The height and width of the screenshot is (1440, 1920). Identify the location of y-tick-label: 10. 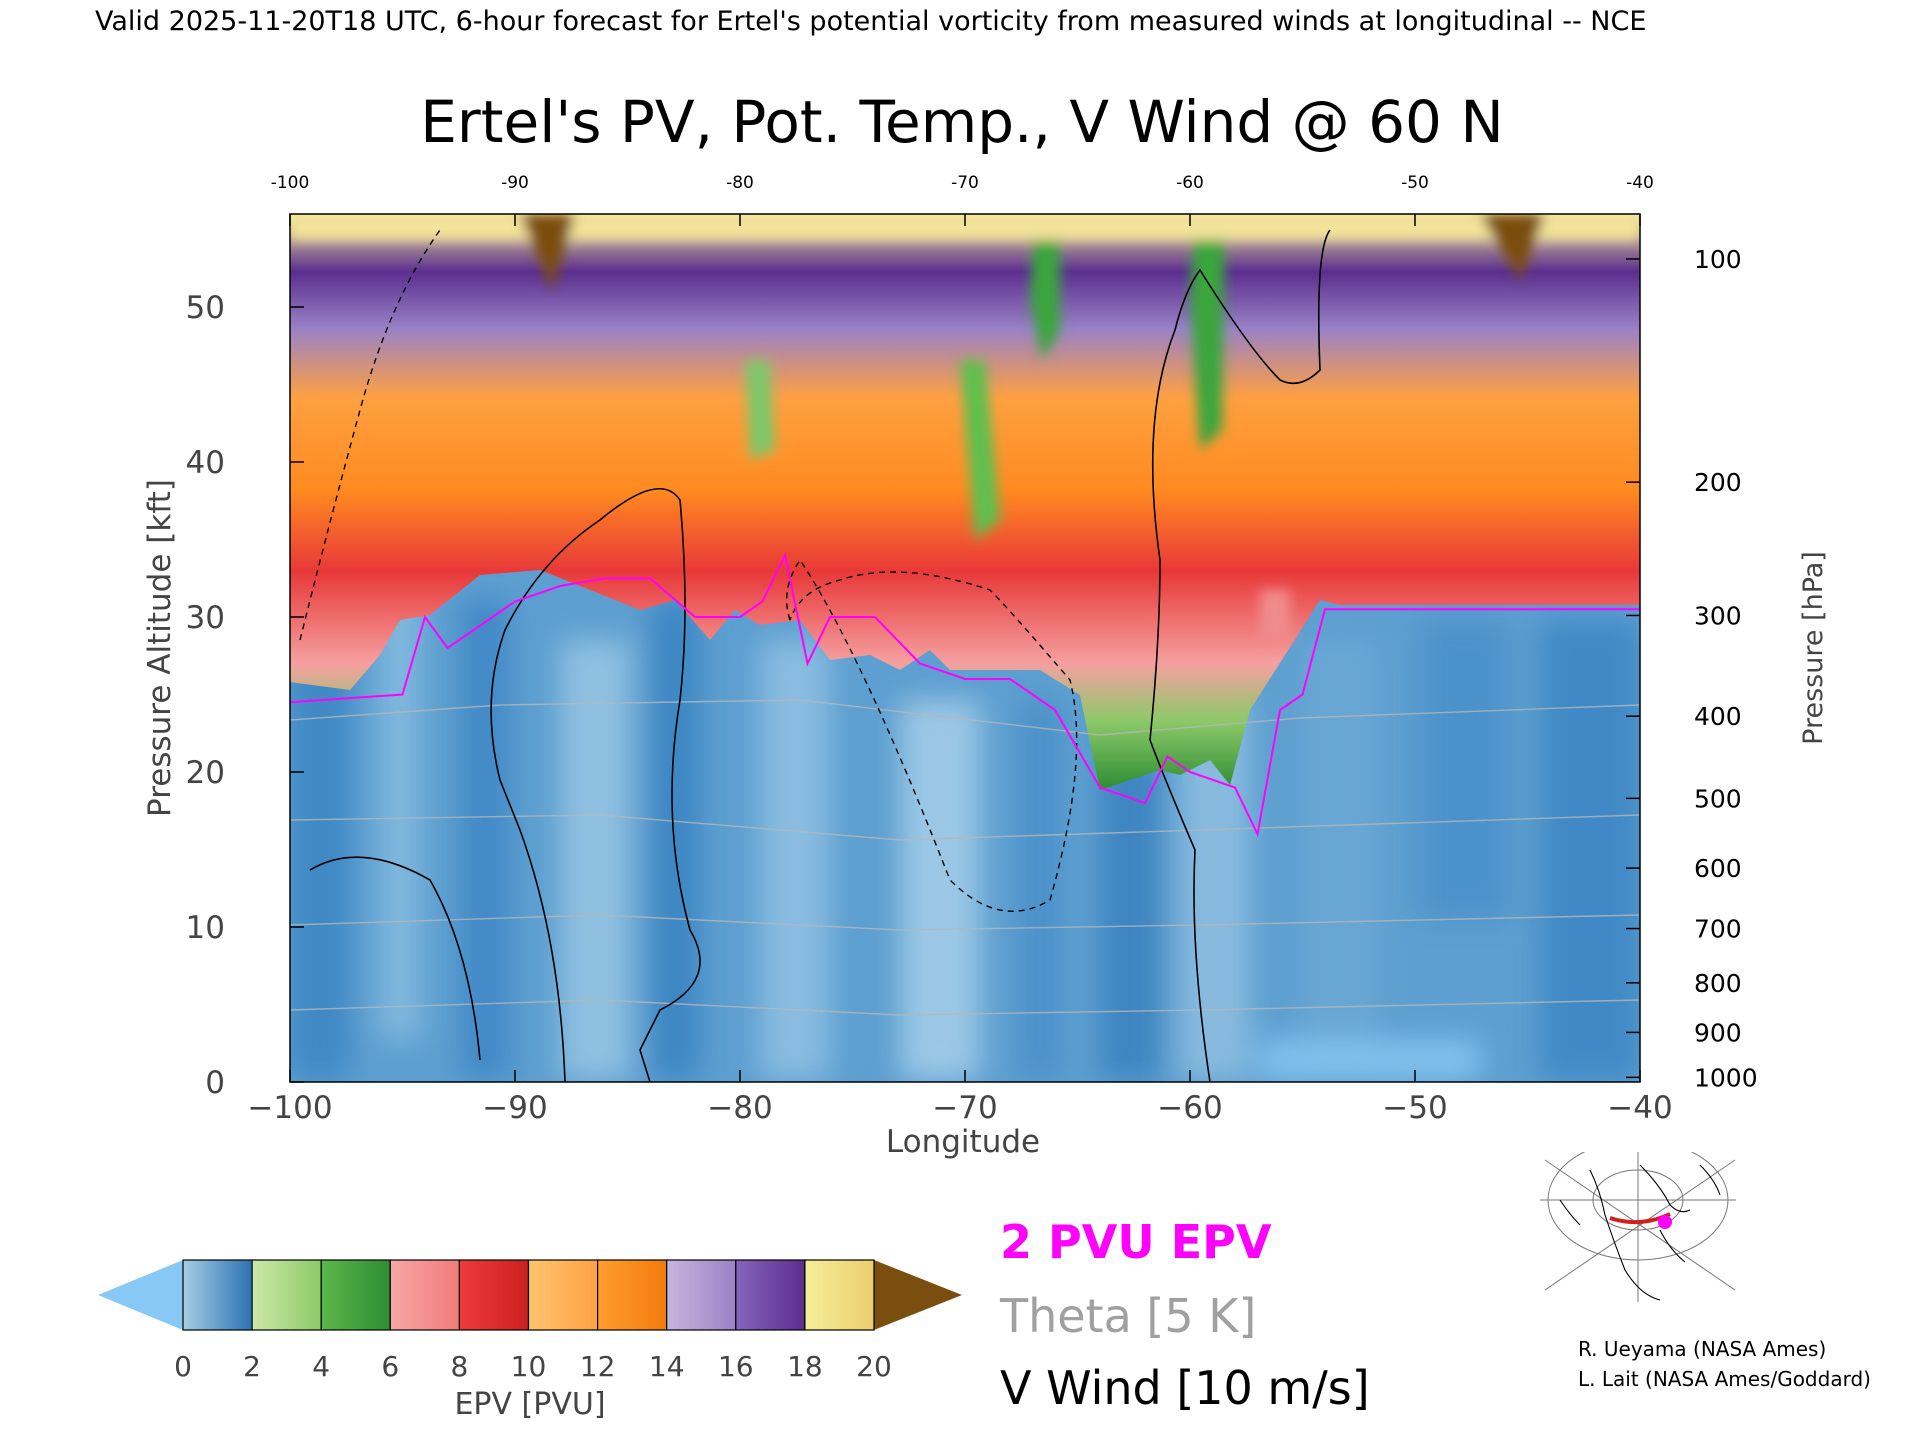
(205, 928).